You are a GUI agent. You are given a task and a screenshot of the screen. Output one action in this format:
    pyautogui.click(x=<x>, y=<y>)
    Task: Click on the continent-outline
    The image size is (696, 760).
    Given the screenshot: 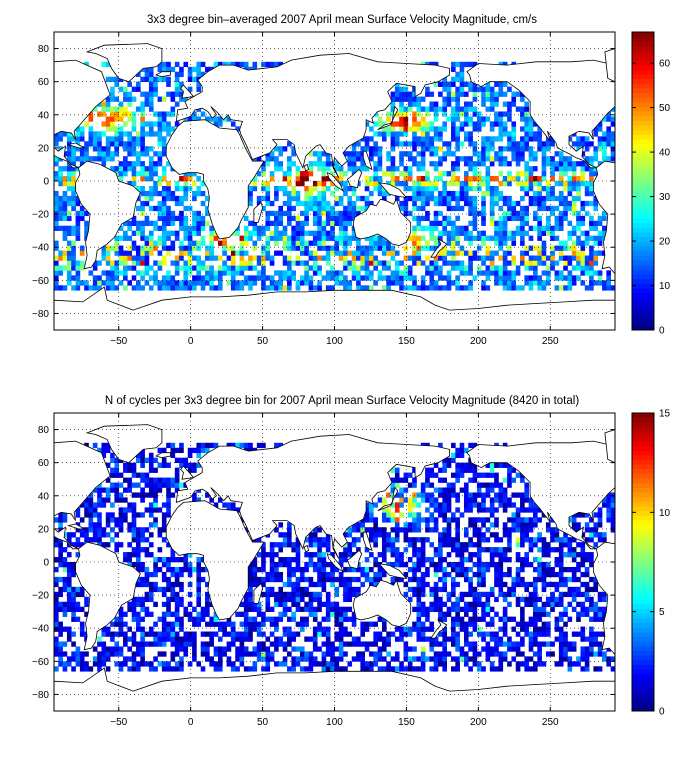 What is the action you would take?
    pyautogui.click(x=187, y=91)
    